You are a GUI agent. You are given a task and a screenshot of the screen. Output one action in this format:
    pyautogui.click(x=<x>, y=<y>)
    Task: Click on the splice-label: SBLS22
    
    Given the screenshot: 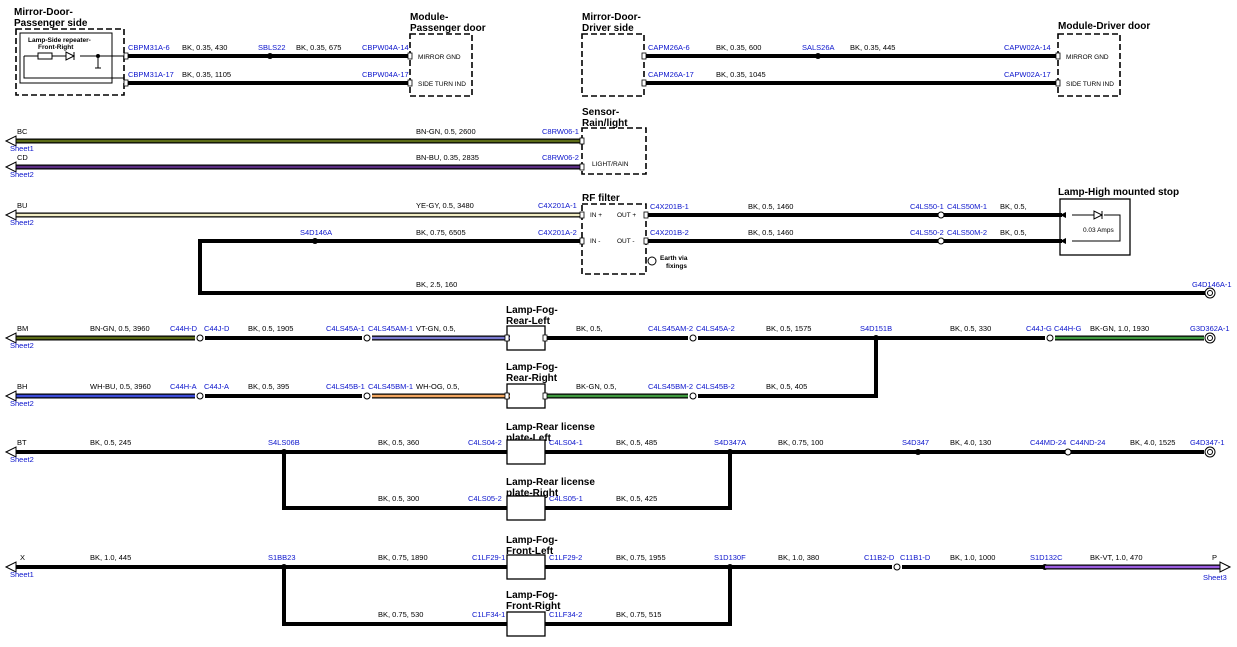 What is the action you would take?
    pyautogui.click(x=272, y=47)
    